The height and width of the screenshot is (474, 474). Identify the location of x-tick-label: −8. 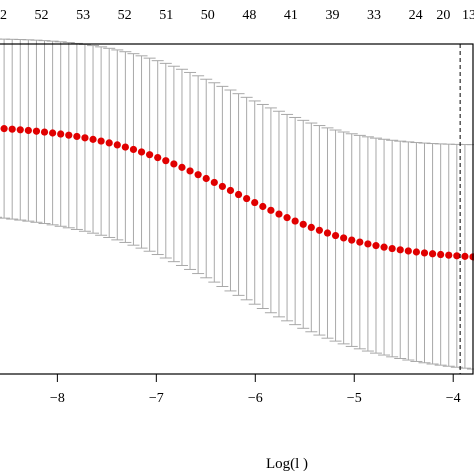
(57, 398).